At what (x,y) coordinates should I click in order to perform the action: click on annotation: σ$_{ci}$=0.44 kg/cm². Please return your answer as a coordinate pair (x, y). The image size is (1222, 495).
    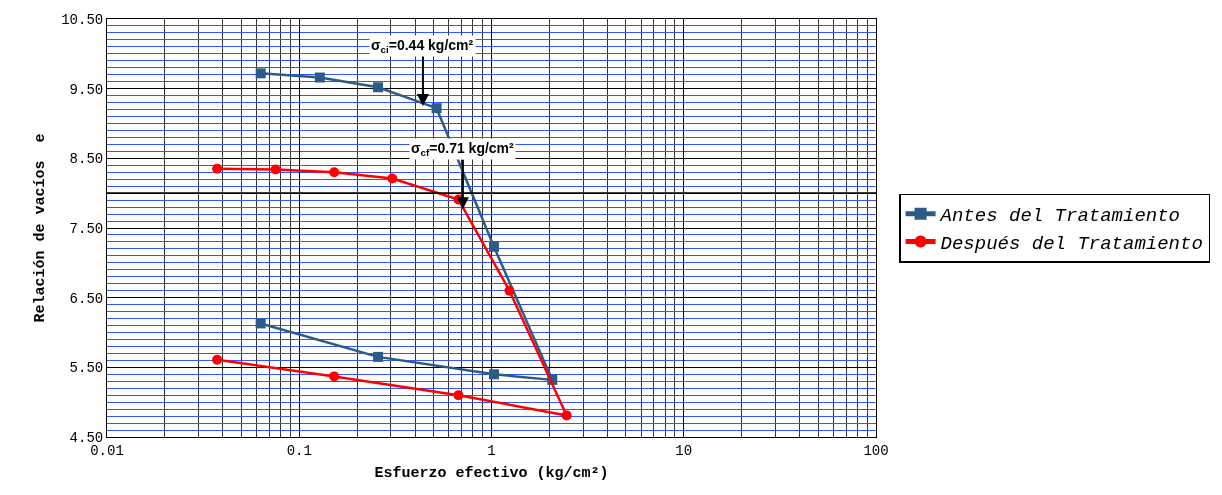
    Looking at the image, I should click on (422, 46).